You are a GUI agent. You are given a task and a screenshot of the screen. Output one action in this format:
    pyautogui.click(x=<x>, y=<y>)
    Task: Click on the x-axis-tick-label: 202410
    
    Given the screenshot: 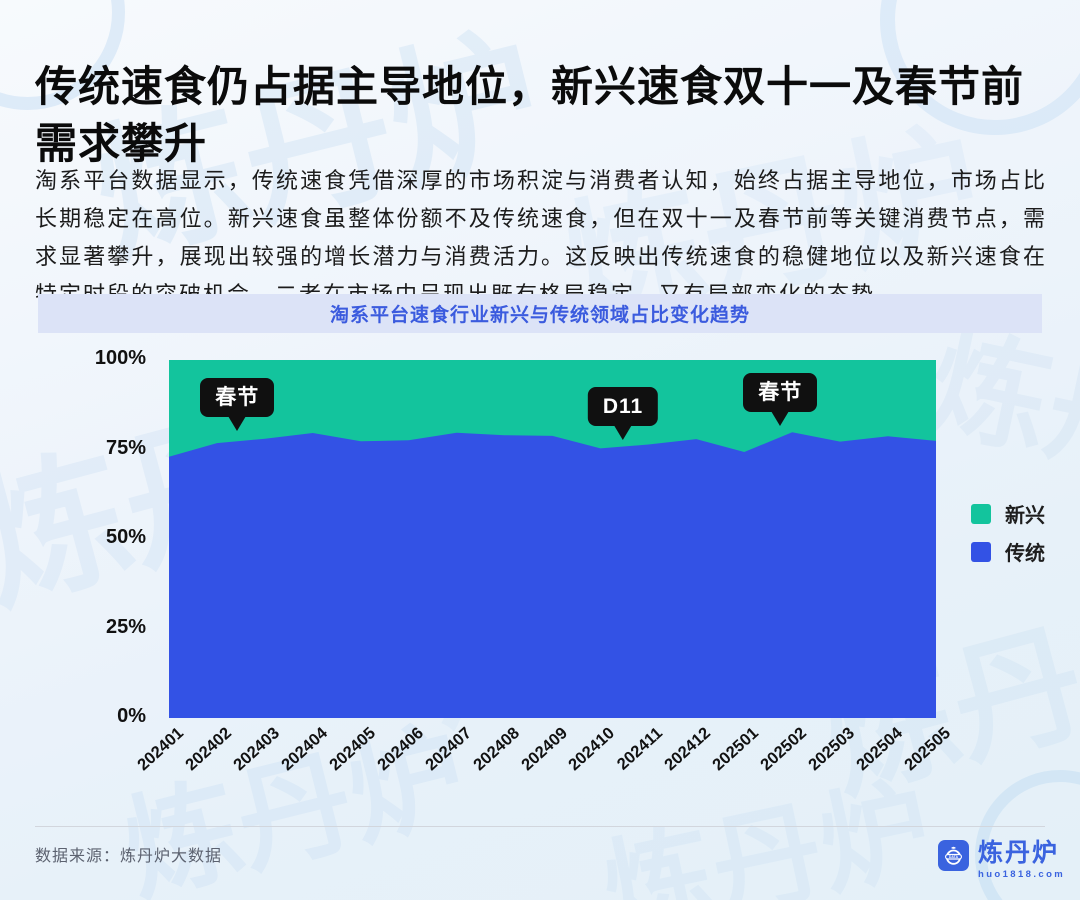 What is the action you would take?
    pyautogui.click(x=592, y=749)
    